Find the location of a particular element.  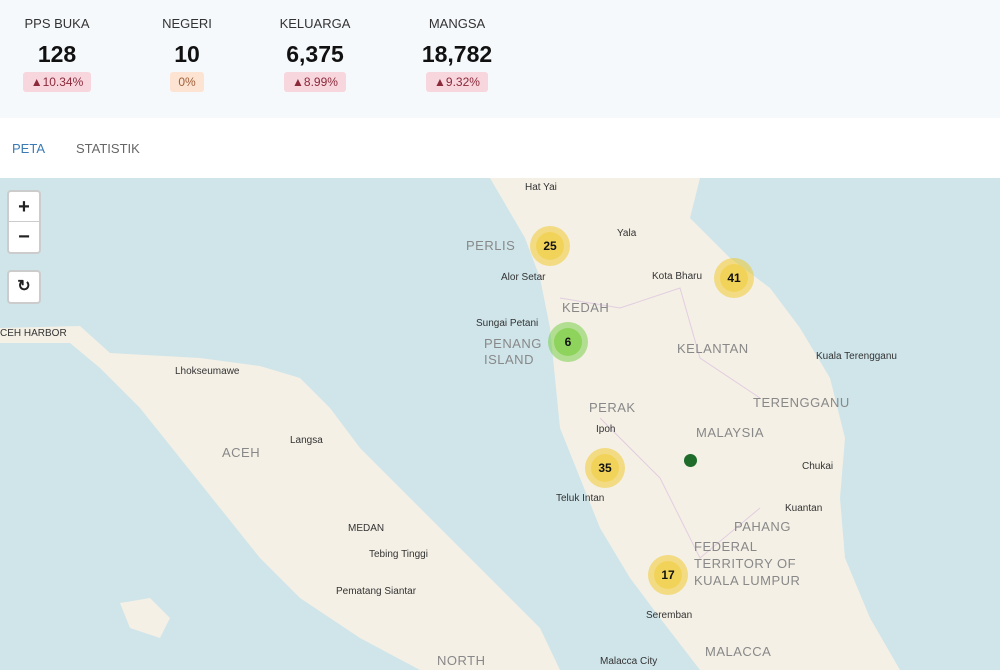

cluster-count: 25 is located at coordinates (550, 246).